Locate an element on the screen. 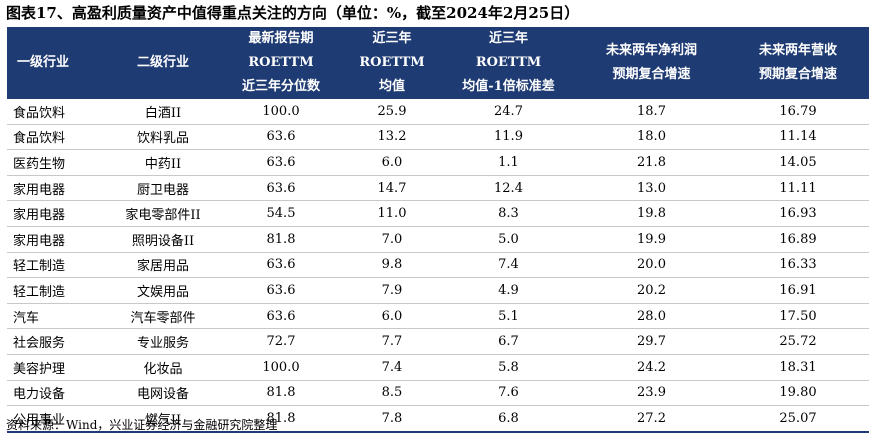  cell-revenue-growth: 18.31 is located at coordinates (798, 367).